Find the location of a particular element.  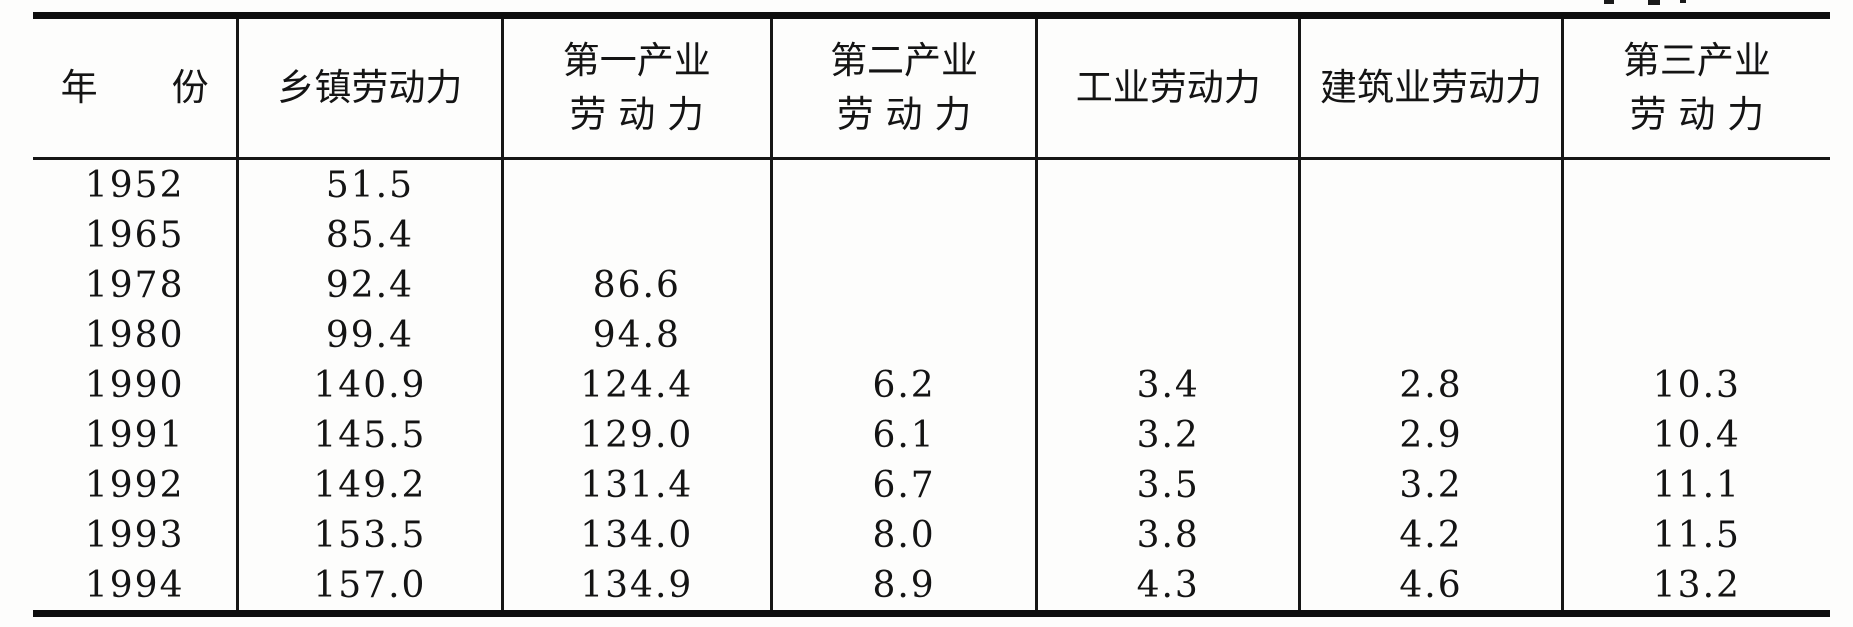

col-header-primary-industry-line1: 第一产业 is located at coordinates (636, 61).